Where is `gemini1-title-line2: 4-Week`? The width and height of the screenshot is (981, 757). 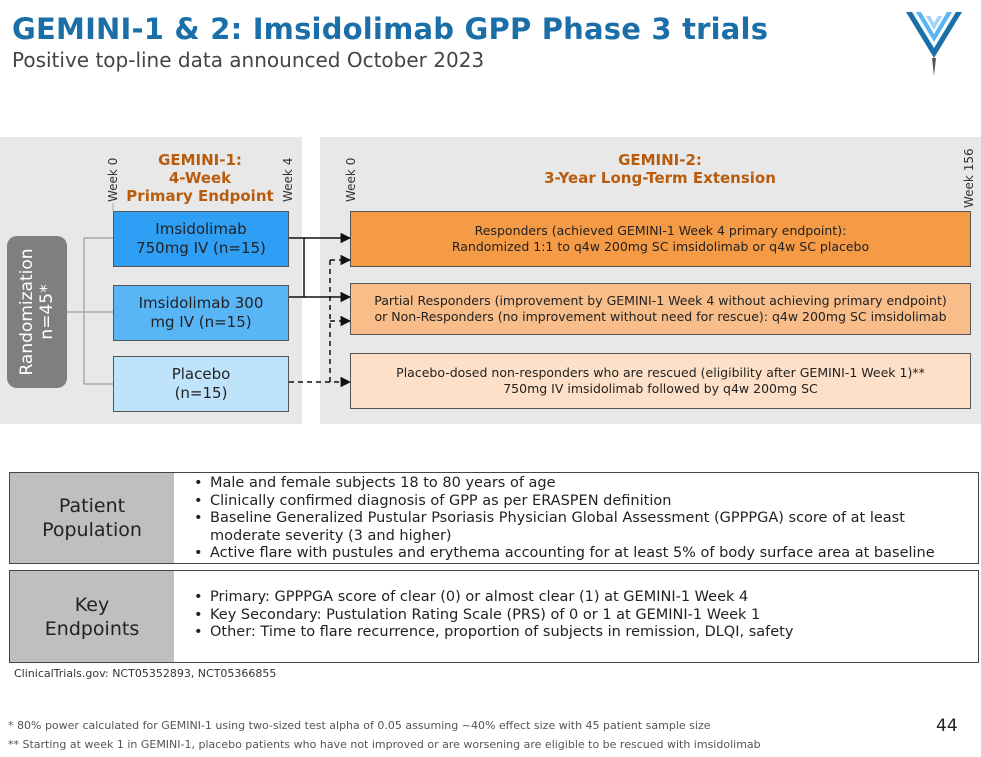
gemini1-title-line2: 4-Week is located at coordinates (200, 178).